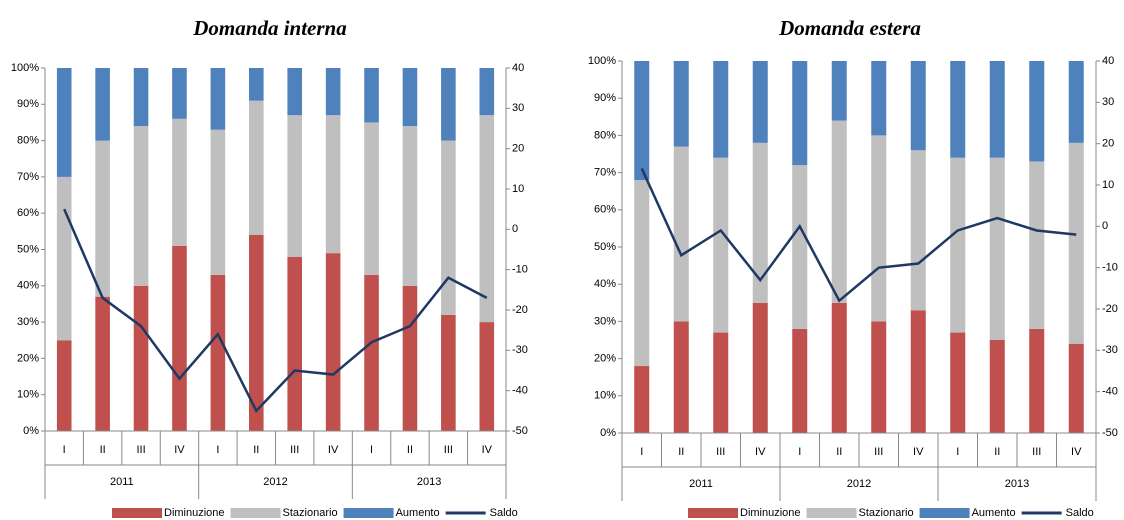  I want to click on legend-label: Diminuzione, so click(770, 513).